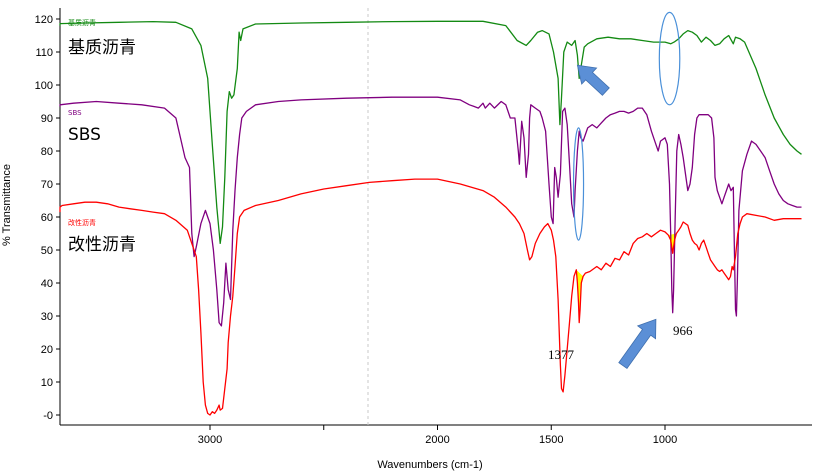 Image resolution: width=820 pixels, height=473 pixels. Describe the element at coordinates (47, 350) in the screenshot. I see `y-tick-label: 20` at that location.